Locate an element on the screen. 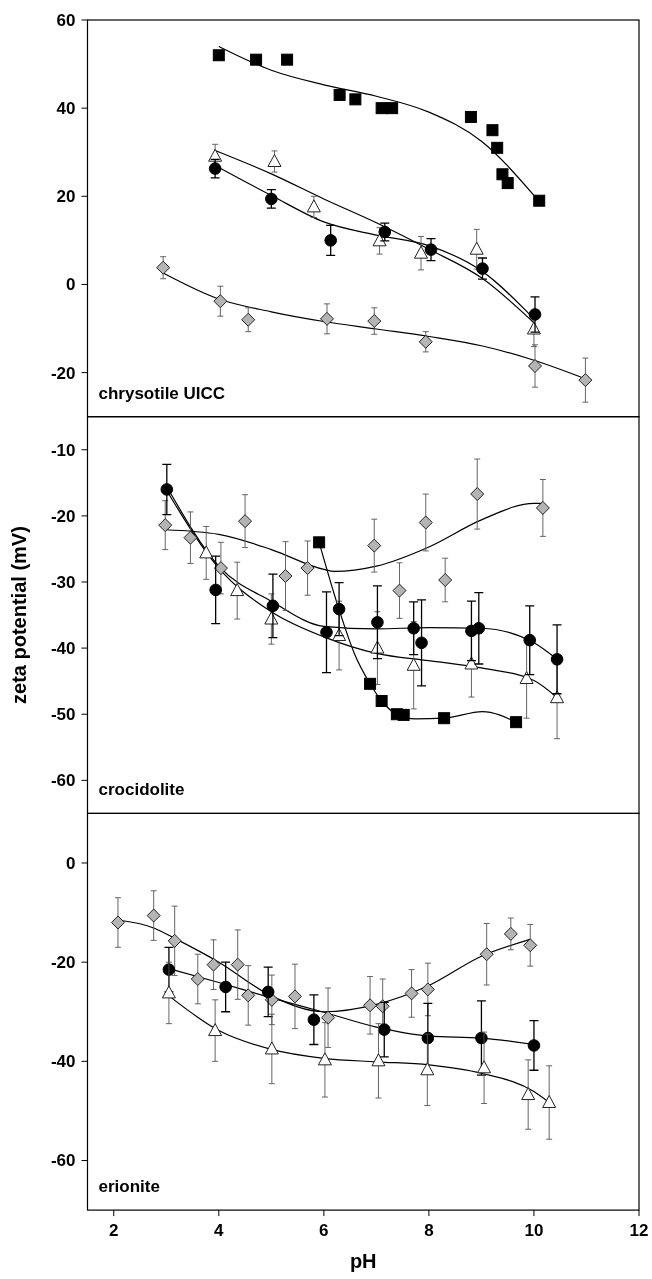  y-tick-label: 60 is located at coordinates (66, 20).